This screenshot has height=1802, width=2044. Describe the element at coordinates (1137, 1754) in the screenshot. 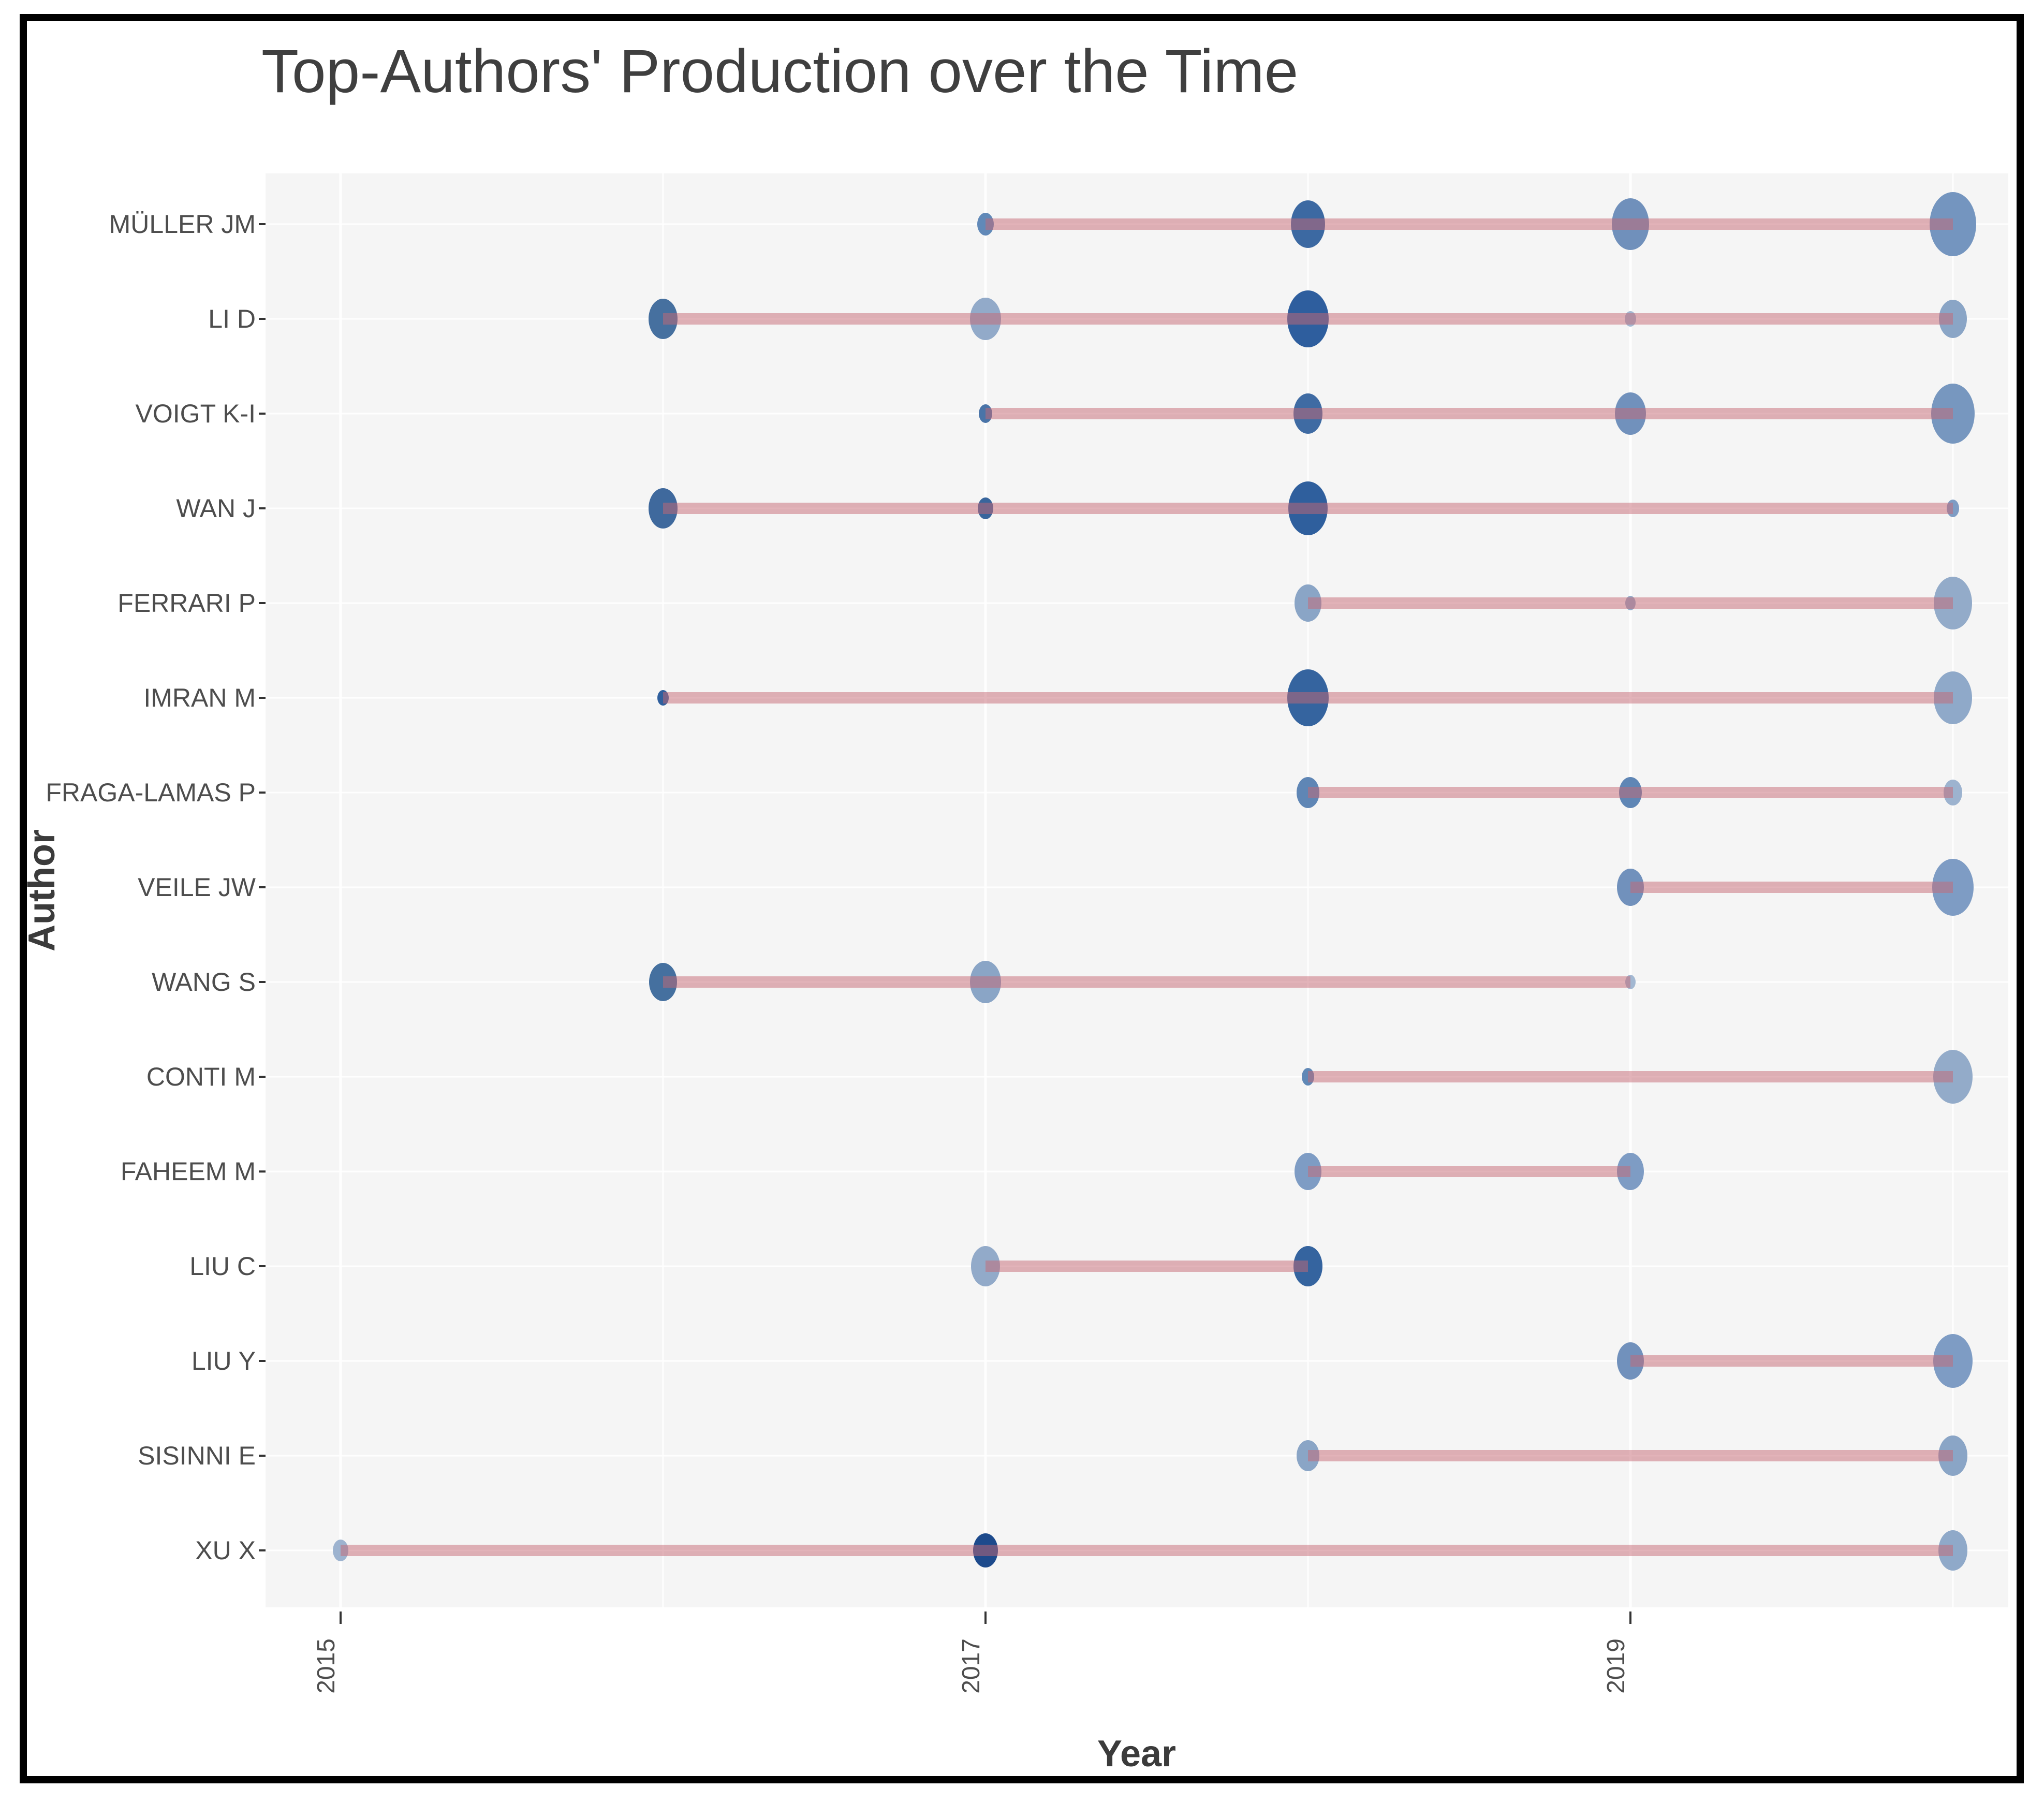

I see `x-axis-title: Year` at that location.